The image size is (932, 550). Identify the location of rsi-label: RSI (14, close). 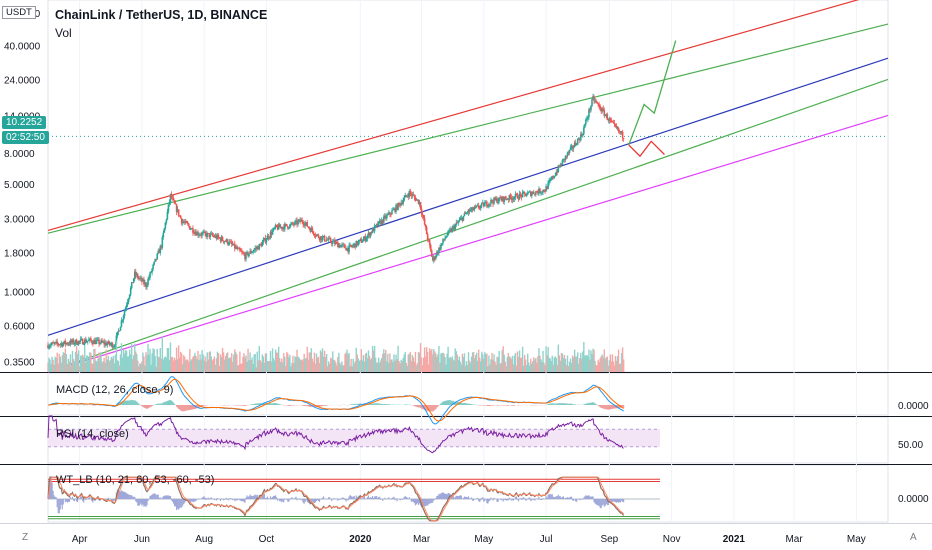
(92, 434).